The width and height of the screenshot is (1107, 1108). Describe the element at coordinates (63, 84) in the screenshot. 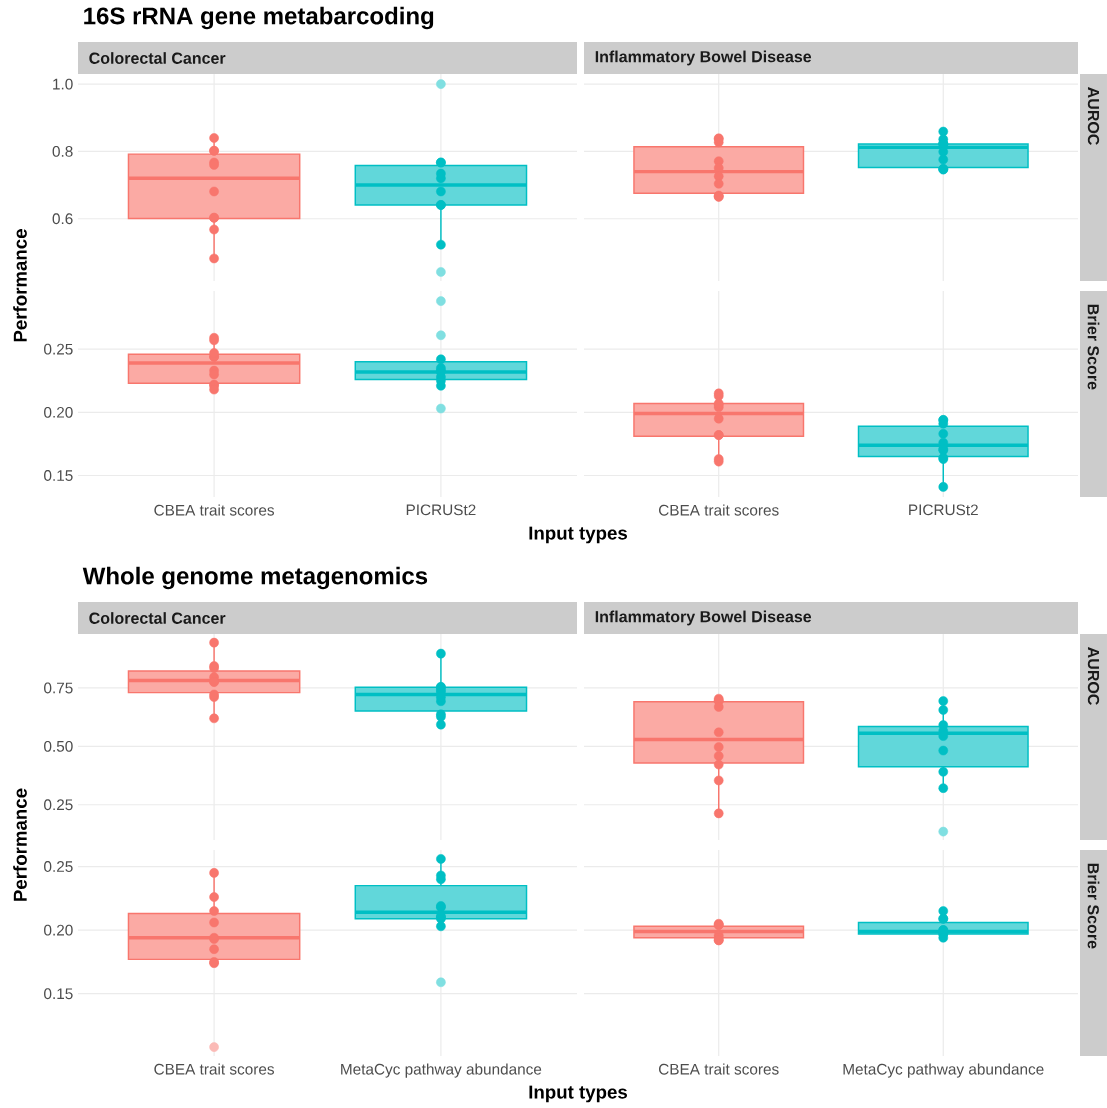

I see `y-tick-label: 1.0` at that location.